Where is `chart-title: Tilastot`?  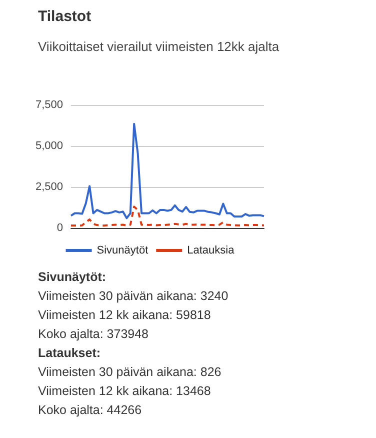
chart-title: Tilastot is located at coordinates (65, 16).